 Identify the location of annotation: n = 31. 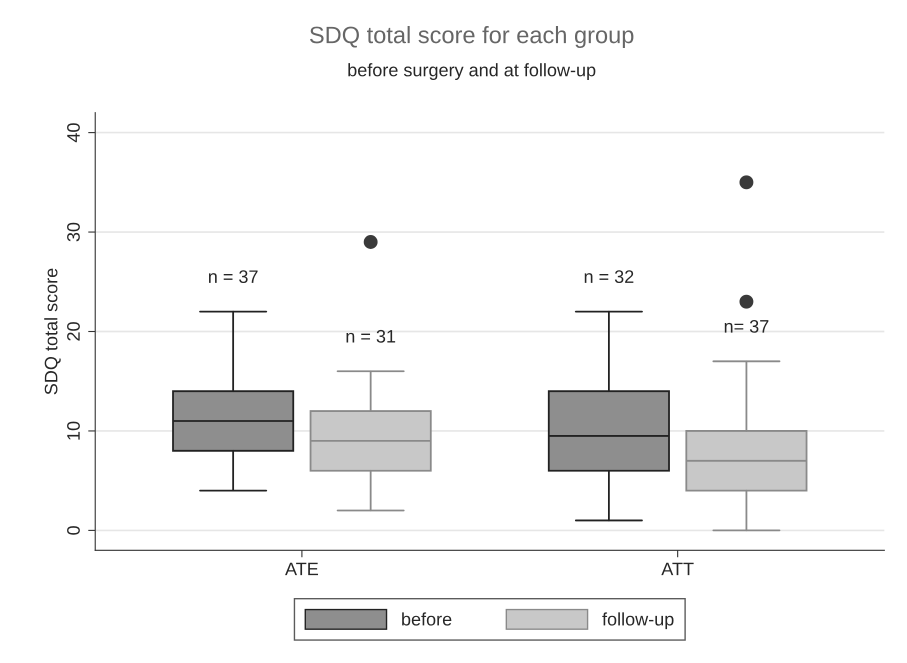
(371, 336).